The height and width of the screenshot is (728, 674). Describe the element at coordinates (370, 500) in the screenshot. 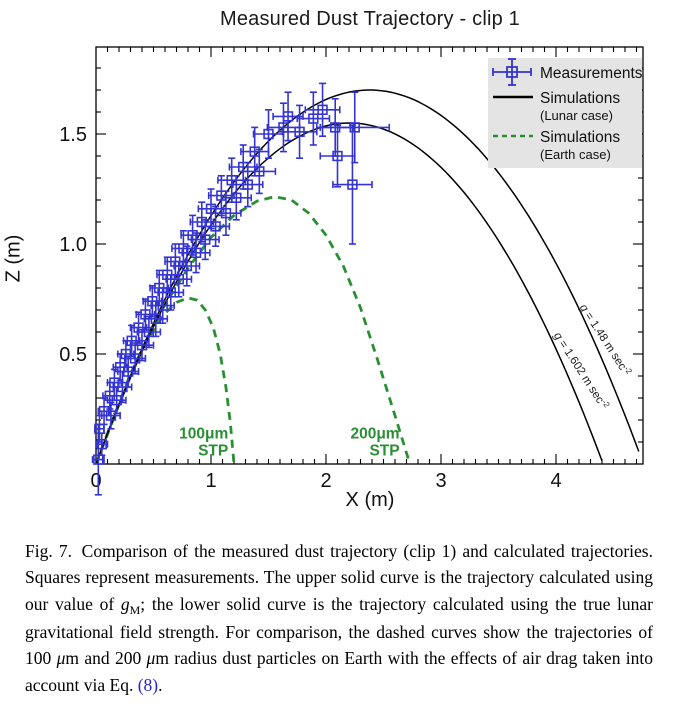

I see `x-axis-label: X (m)` at that location.